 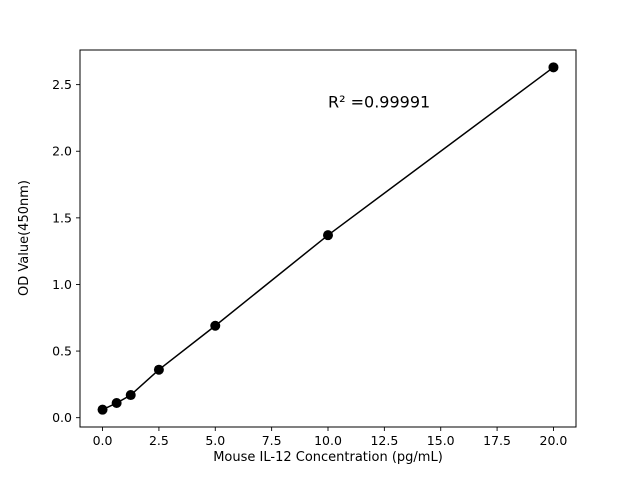 What do you see at coordinates (62, 351) in the screenshot?
I see `y-tick-label: 0.5` at bounding box center [62, 351].